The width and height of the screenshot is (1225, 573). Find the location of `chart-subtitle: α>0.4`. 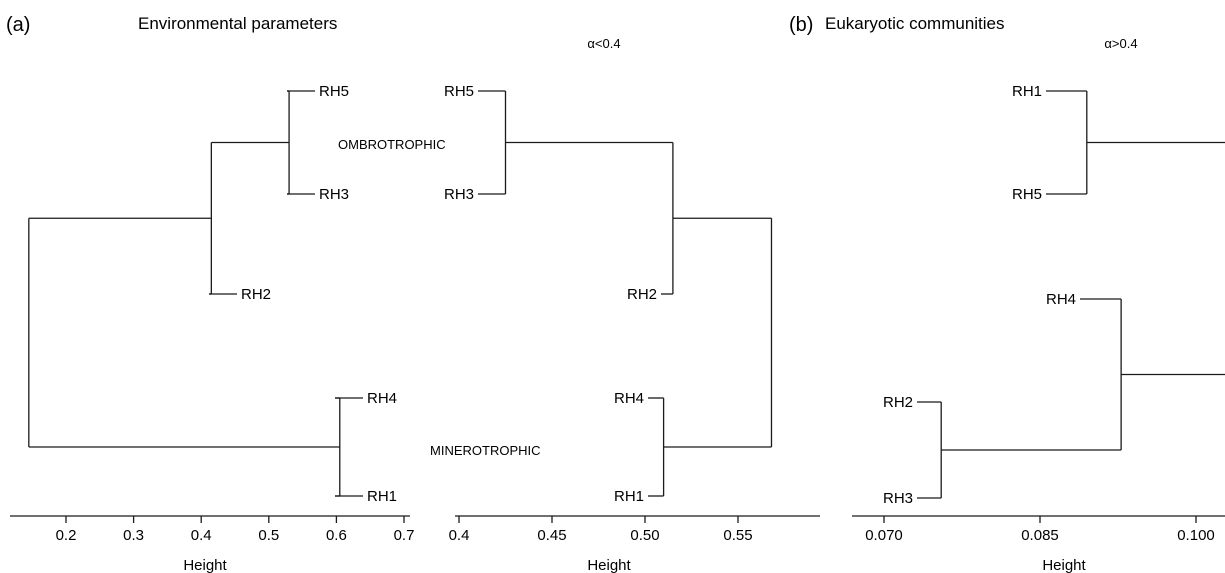

chart-subtitle: α>0.4 is located at coordinates (1120, 43).